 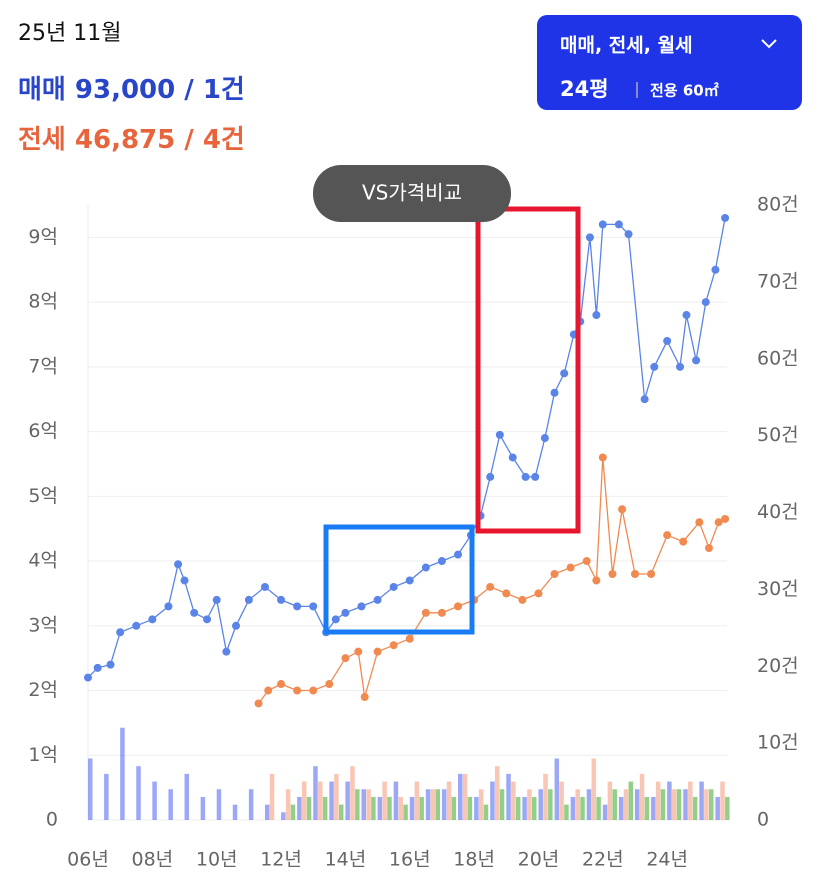 I want to click on date: 25년 11월, so click(x=69, y=33).